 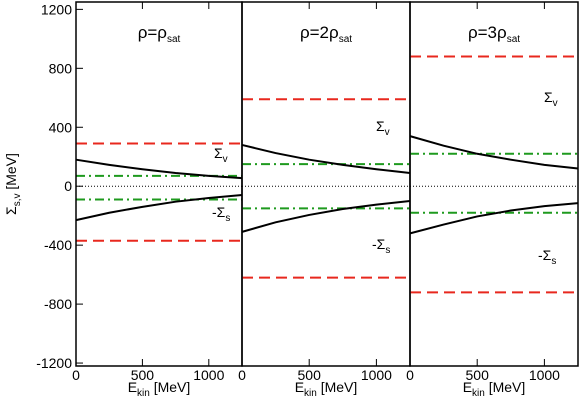 I want to click on panel-title-part: ρ=ρ, so click(x=152, y=32).